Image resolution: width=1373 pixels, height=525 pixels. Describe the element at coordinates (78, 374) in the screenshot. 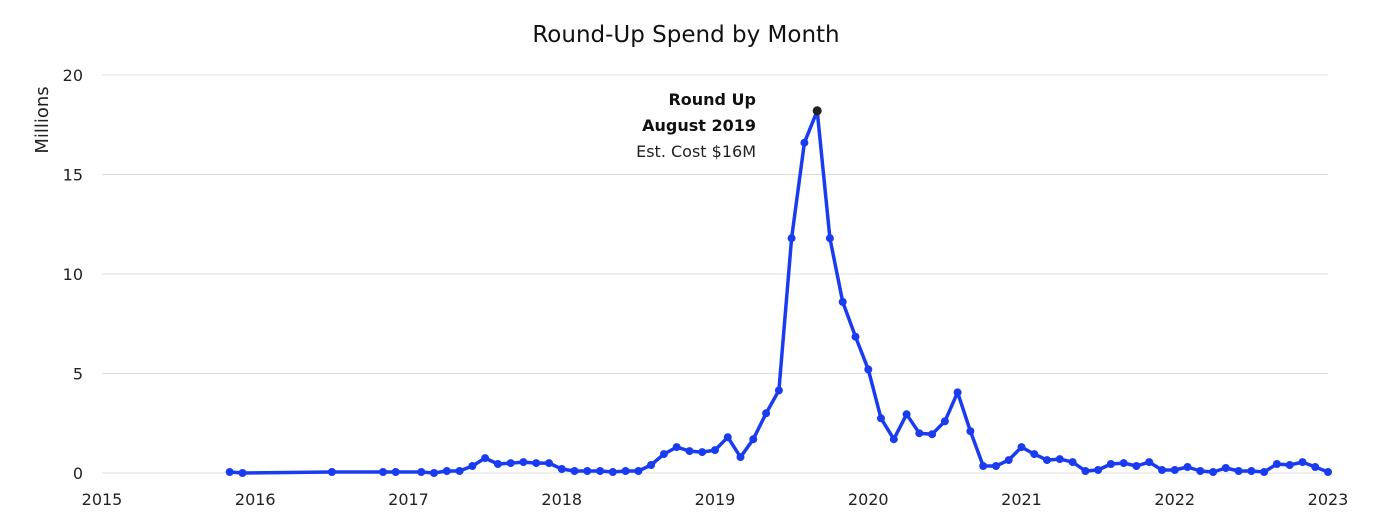

I see `y-tick-label: 5` at that location.